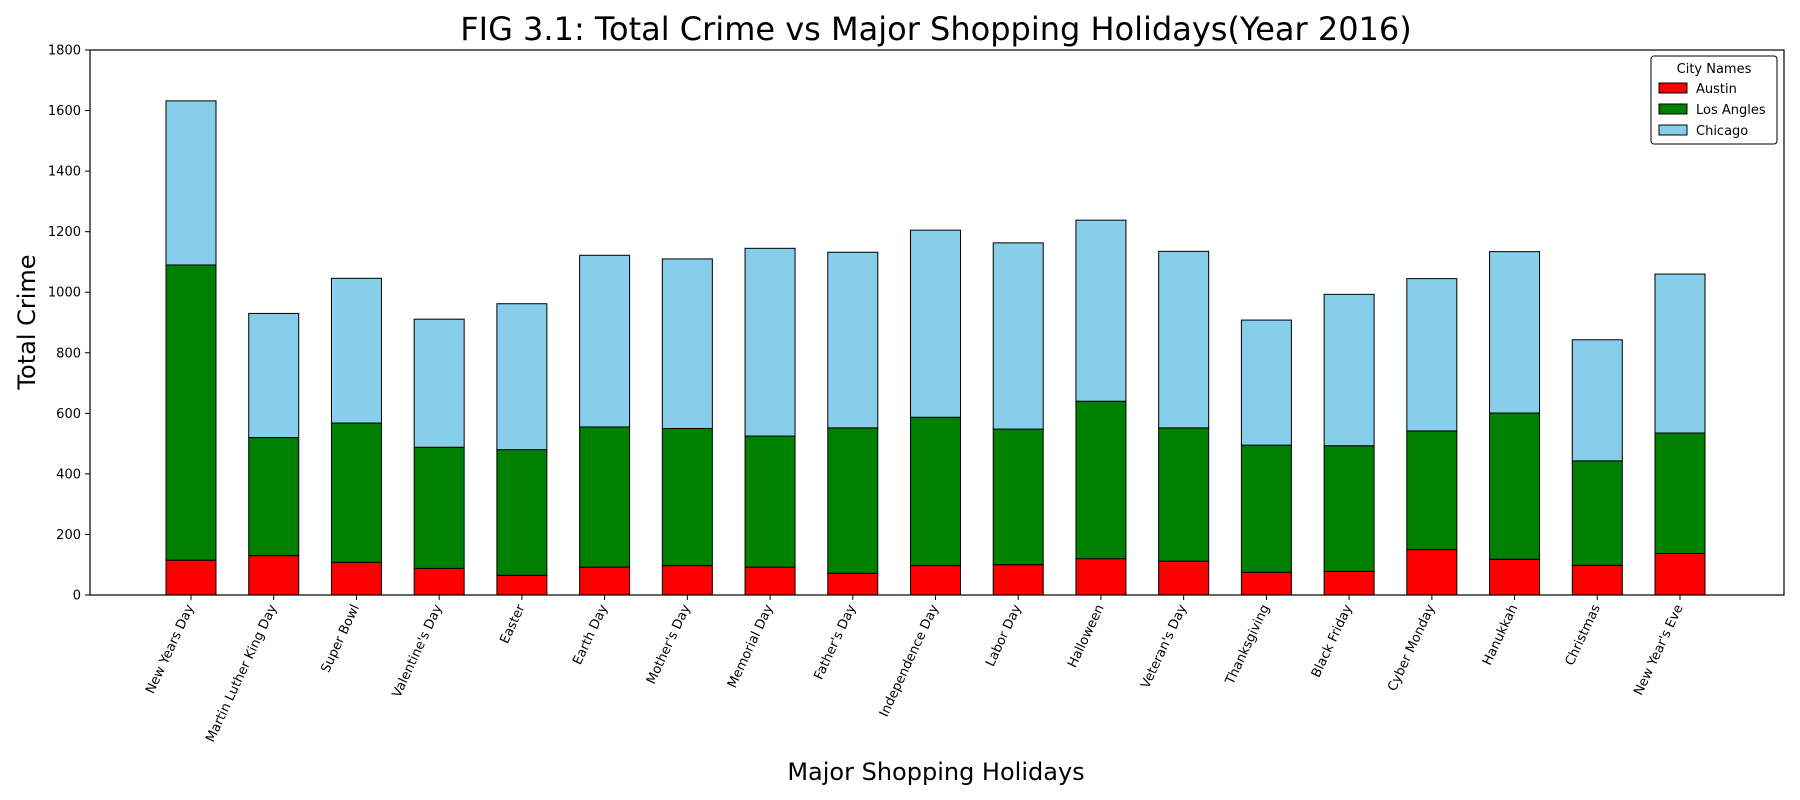 The width and height of the screenshot is (1800, 800). Describe the element at coordinates (340, 638) in the screenshot. I see `x-tick-label: Super Bowl` at that location.